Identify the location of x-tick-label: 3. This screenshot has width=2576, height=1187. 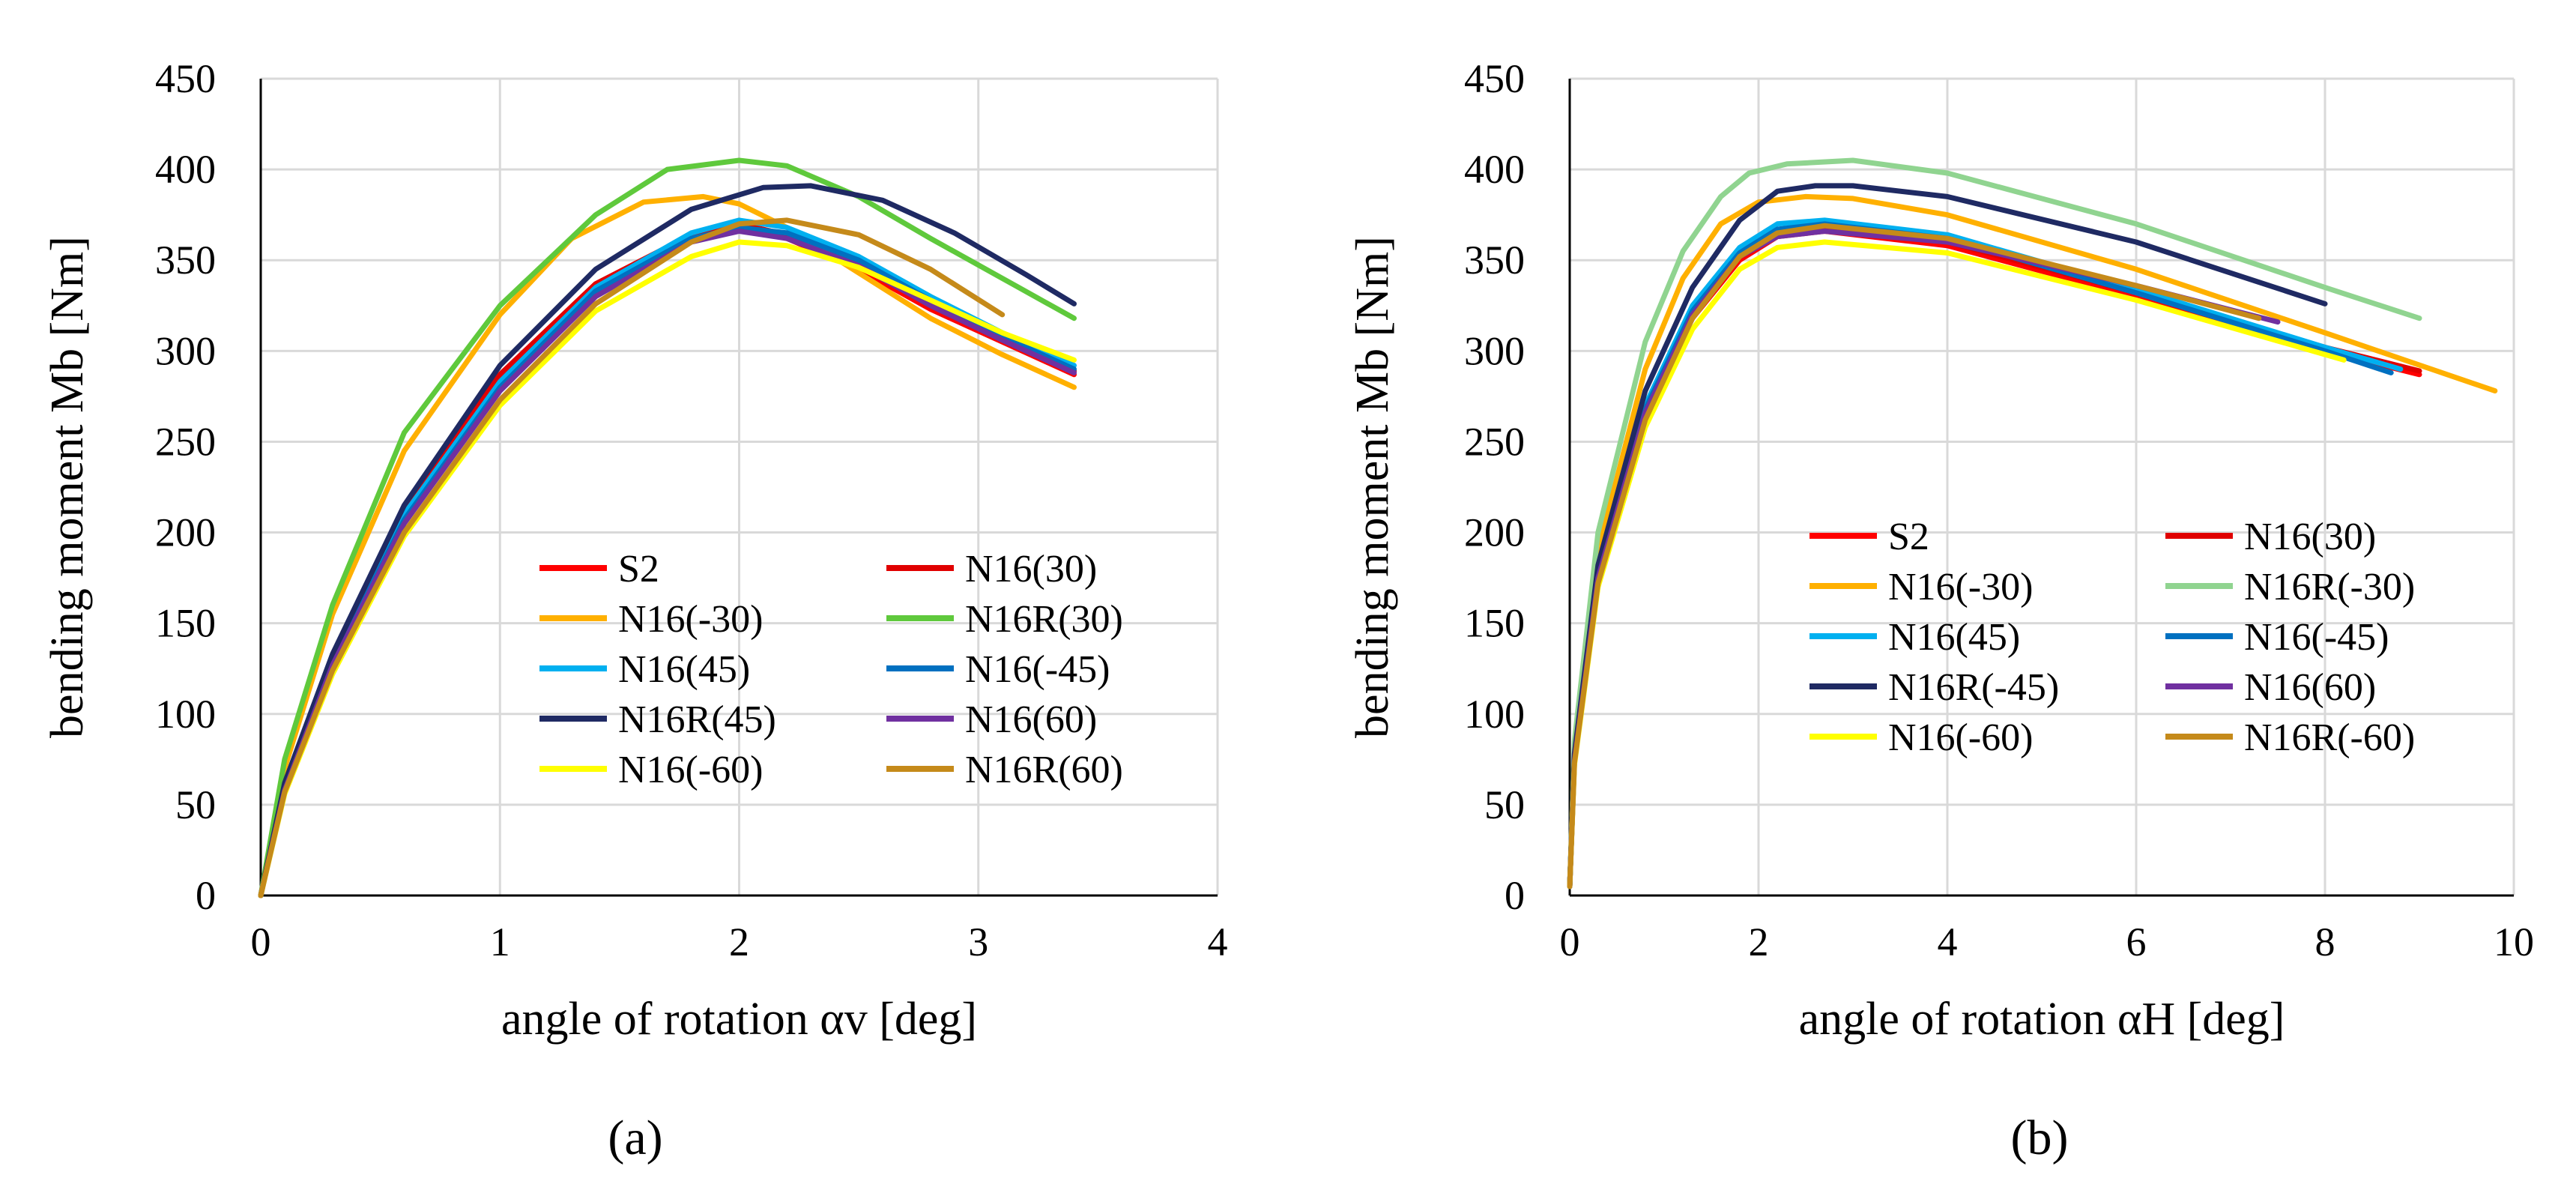
(978, 941).